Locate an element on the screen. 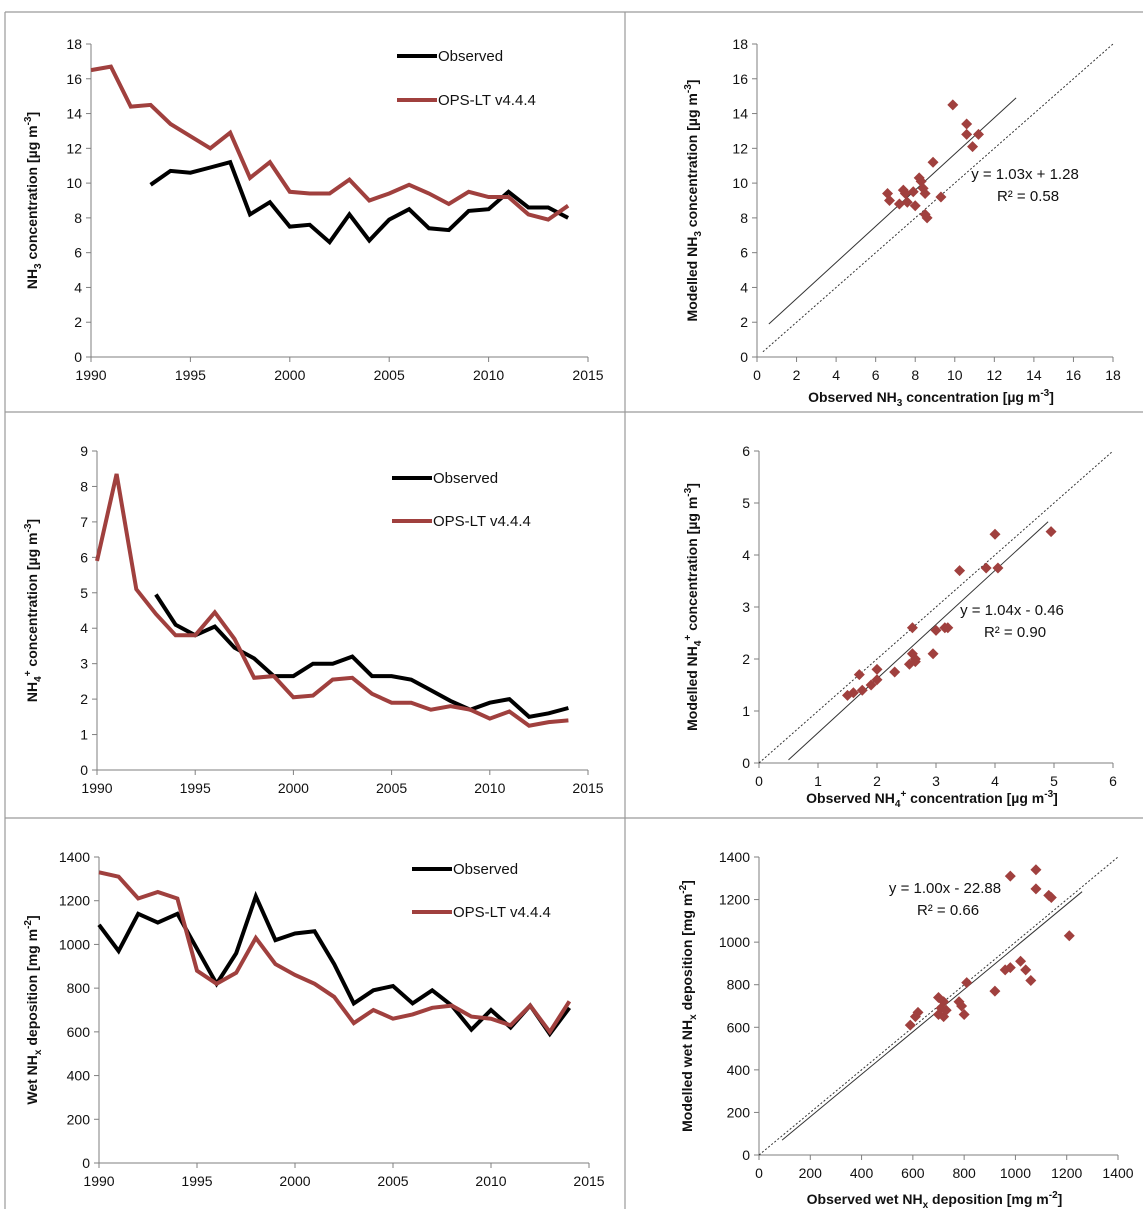 The width and height of the screenshot is (1143, 1209). x-tick-label: 12 is located at coordinates (995, 375).